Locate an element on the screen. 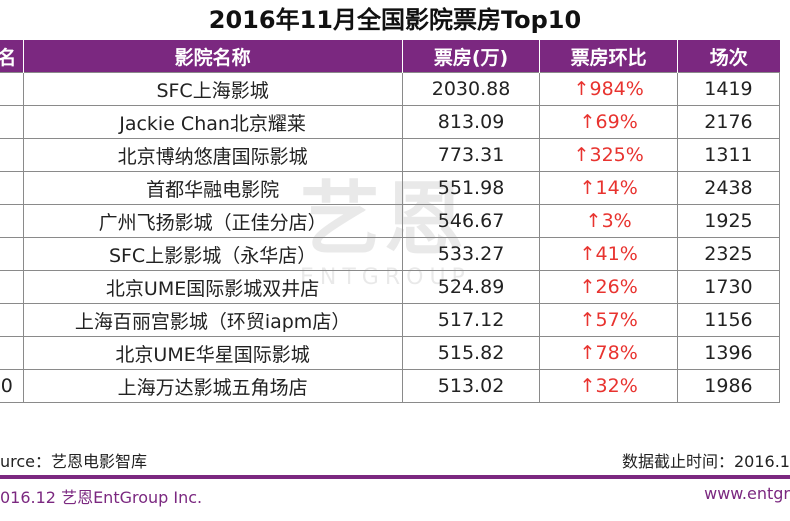 The width and height of the screenshot is (790, 521). cell-shows: 1311 is located at coordinates (728, 155).